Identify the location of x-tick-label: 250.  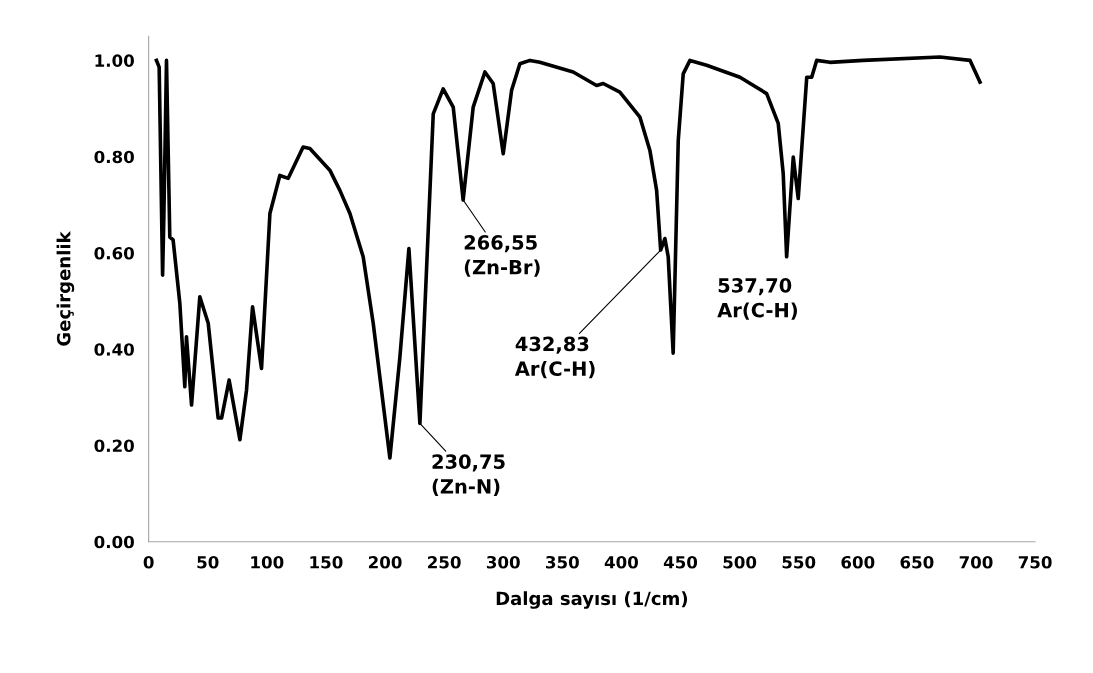
(444, 562).